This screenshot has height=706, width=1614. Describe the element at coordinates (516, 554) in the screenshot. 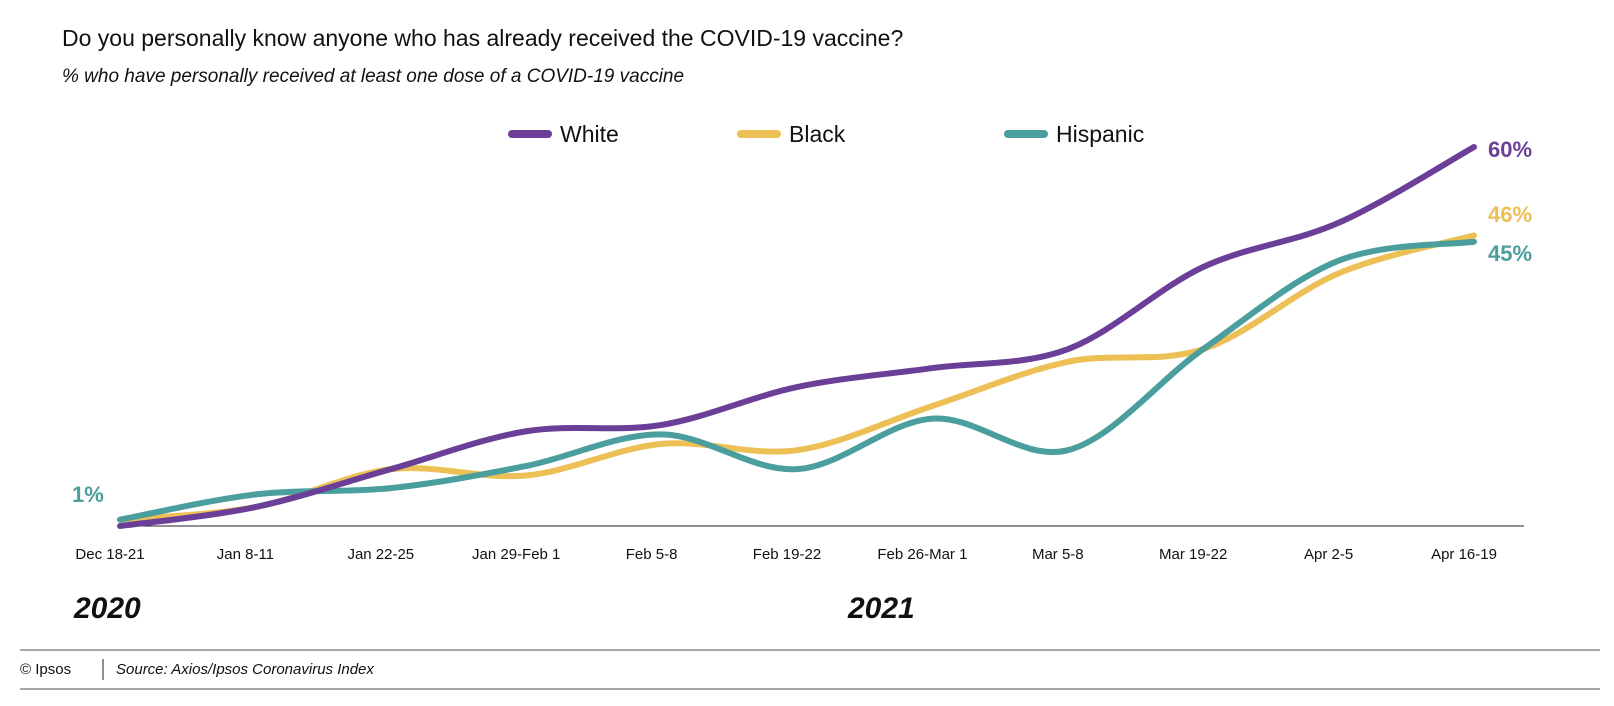

I see `x-tick-label: Jan 29-Feb 1` at that location.